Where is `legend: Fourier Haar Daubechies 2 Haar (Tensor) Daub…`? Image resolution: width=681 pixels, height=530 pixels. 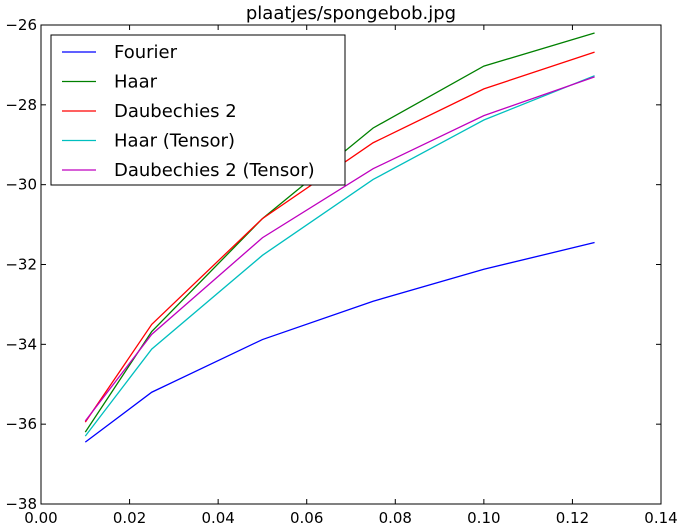 legend: Fourier Haar Daubechies 2 Haar (Tensor) Daub… is located at coordinates (198, 110).